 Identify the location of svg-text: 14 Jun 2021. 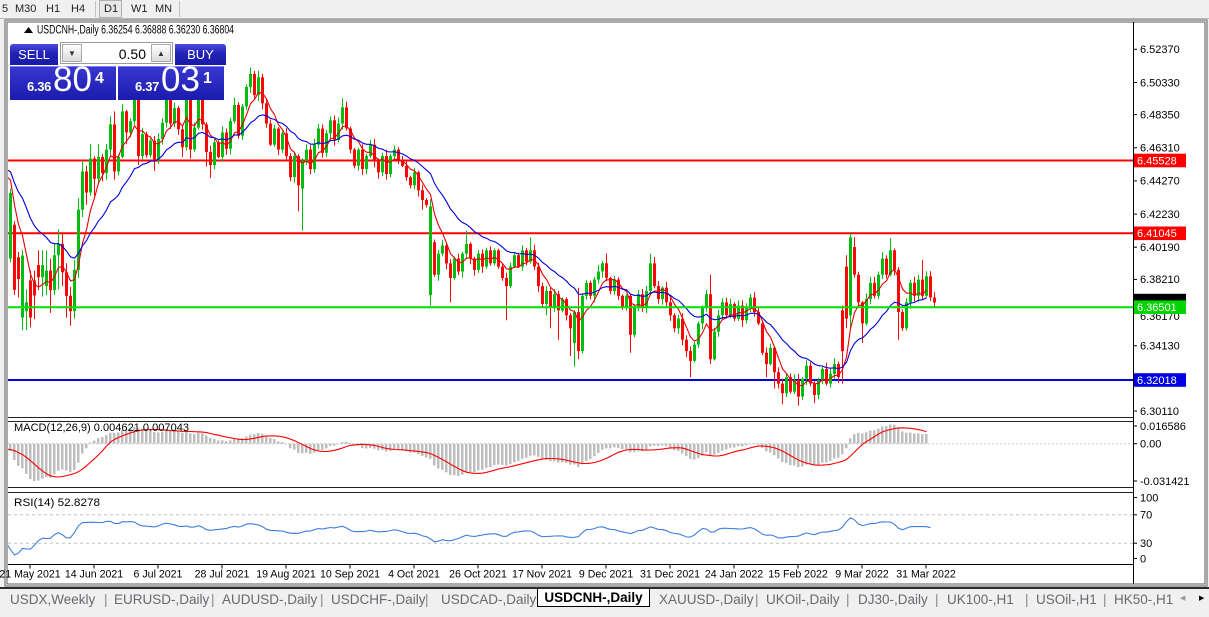
(94, 574).